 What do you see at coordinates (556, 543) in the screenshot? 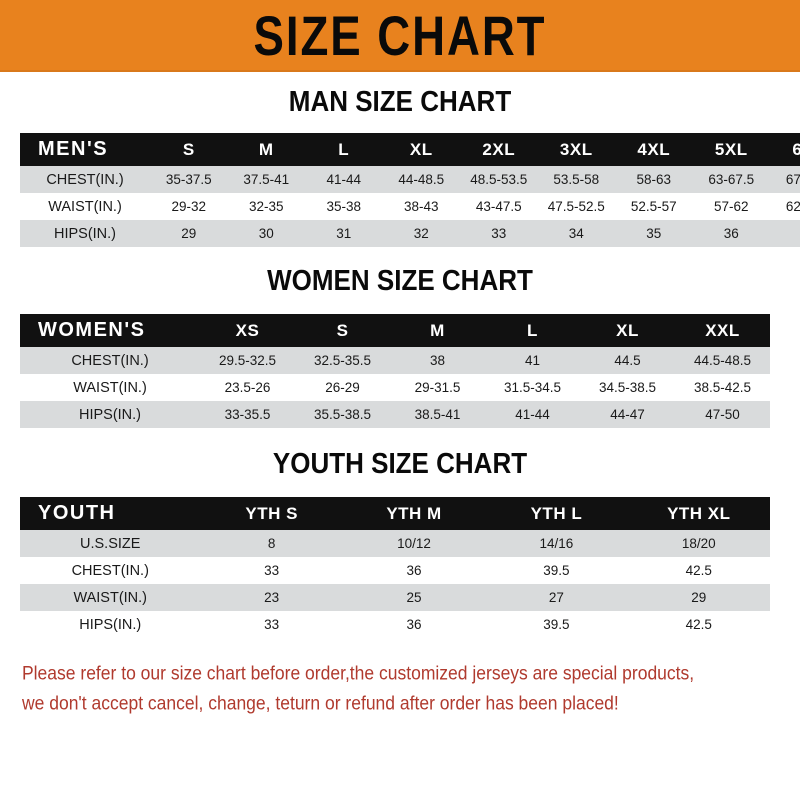
I see `table-cell: 14/16` at bounding box center [556, 543].